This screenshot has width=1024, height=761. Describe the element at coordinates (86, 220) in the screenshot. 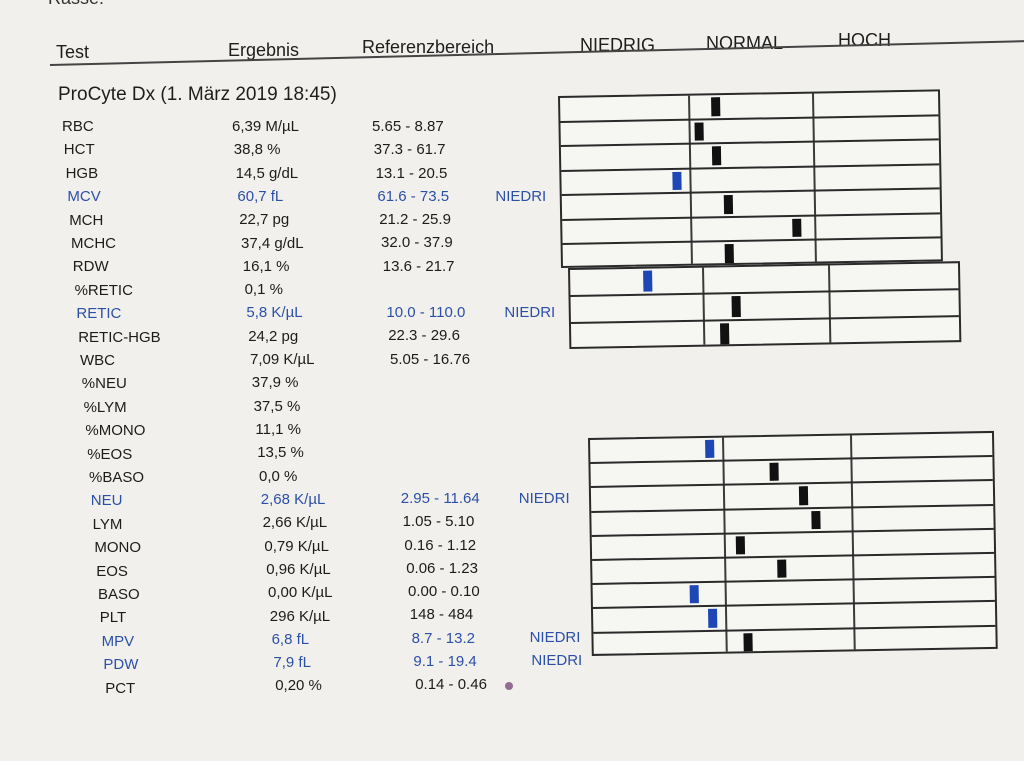

I see `test-name: MCH` at that location.